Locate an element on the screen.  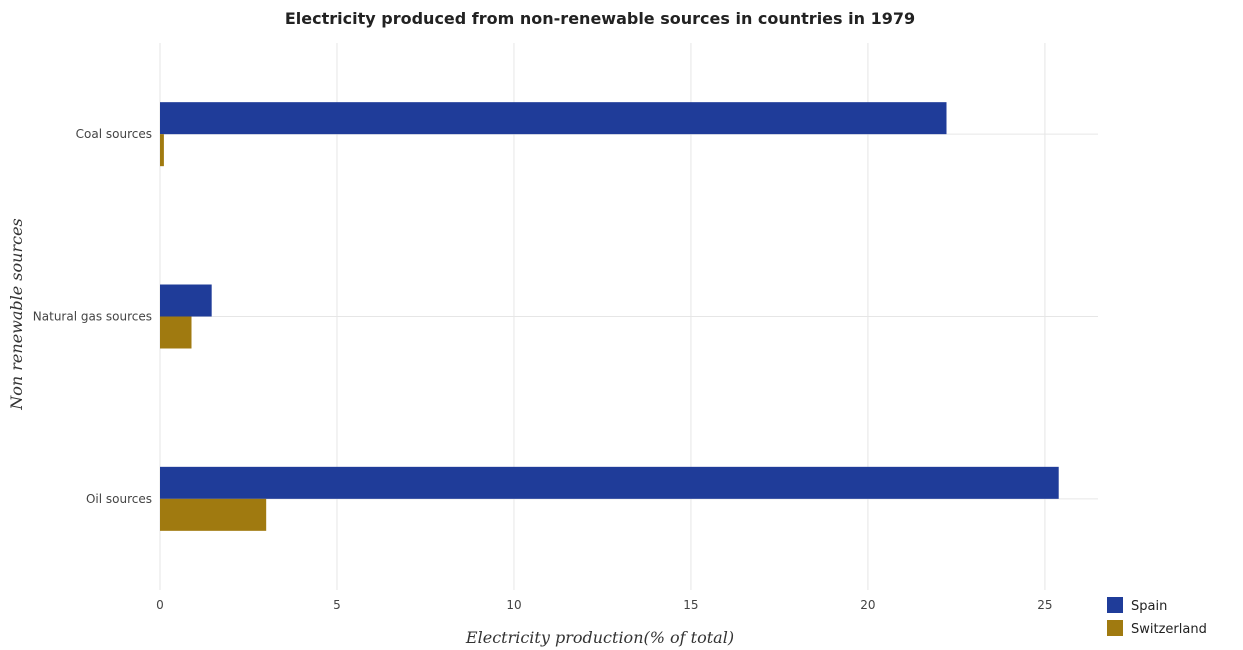
y-tick-label: Oil sources is located at coordinates (119, 499).